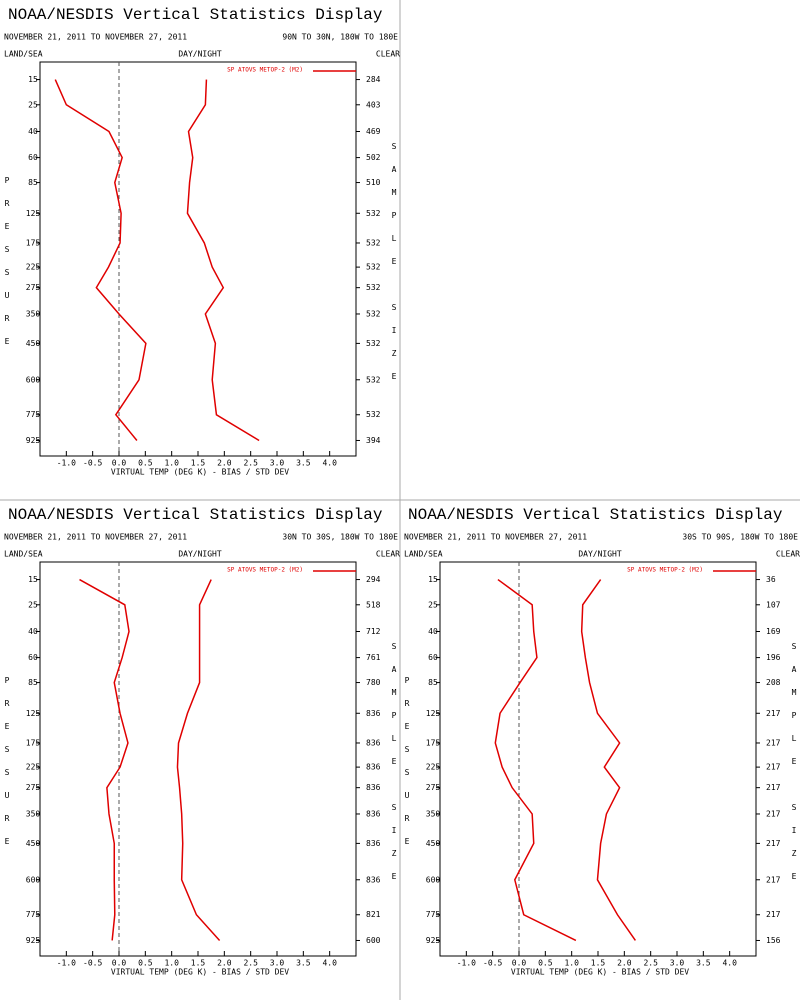  What do you see at coordinates (773, 604) in the screenshot?
I see `sample-size: 107` at bounding box center [773, 604].